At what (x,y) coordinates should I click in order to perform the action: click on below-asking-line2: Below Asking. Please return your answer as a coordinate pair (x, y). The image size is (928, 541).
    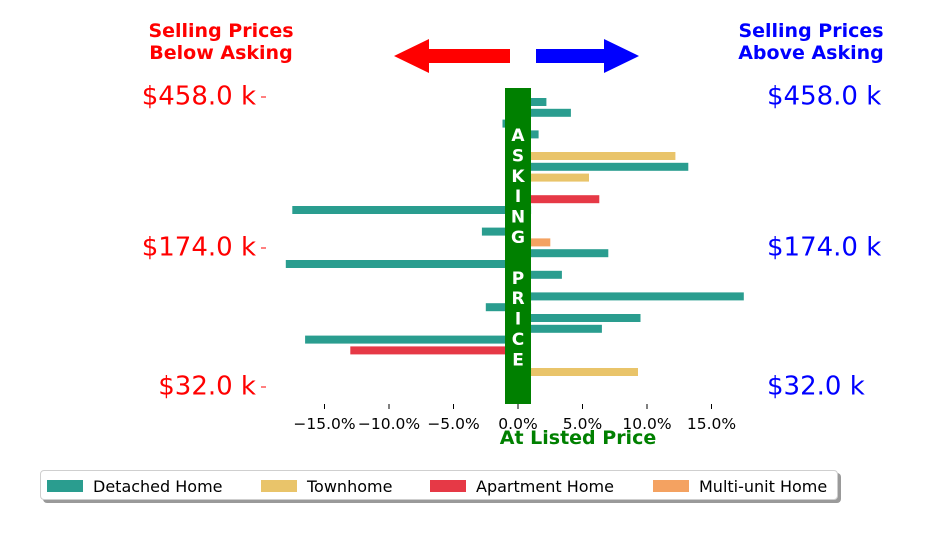
    Looking at the image, I should click on (221, 53).